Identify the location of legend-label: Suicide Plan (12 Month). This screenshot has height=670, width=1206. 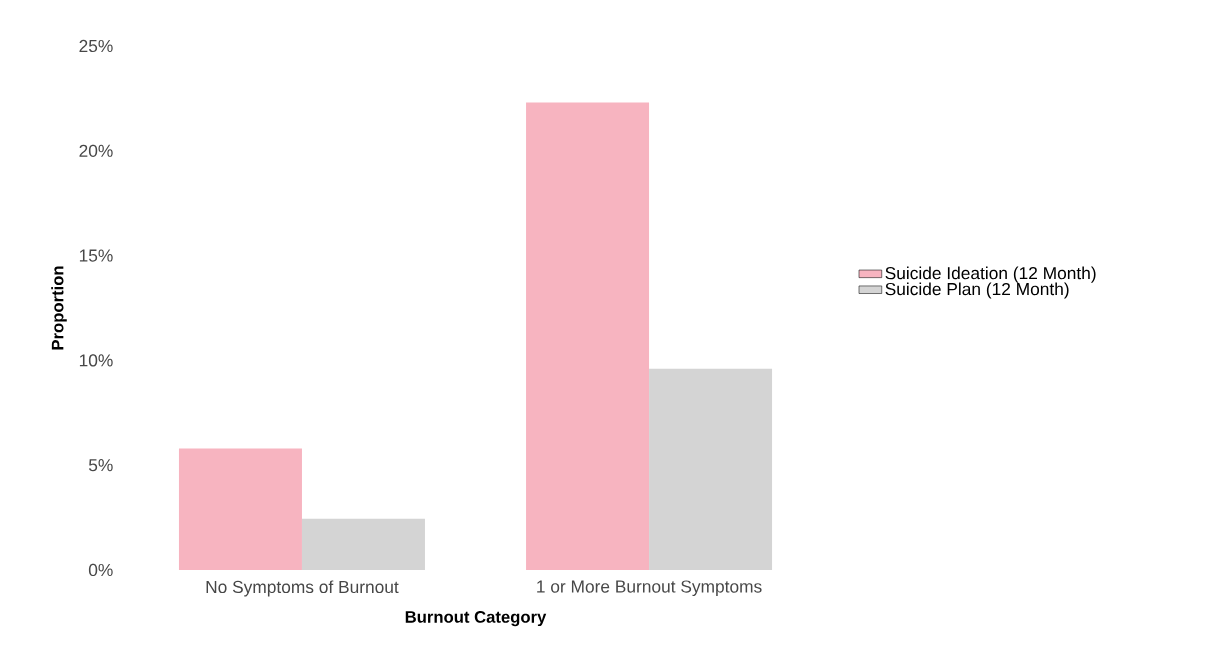
(977, 290).